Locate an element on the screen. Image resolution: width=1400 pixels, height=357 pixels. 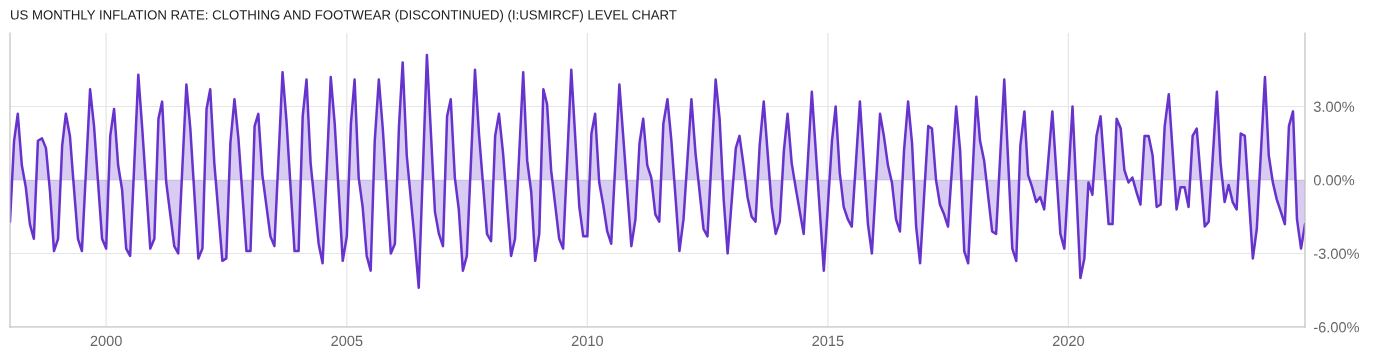
x-tick-label: 2010 is located at coordinates (587, 341).